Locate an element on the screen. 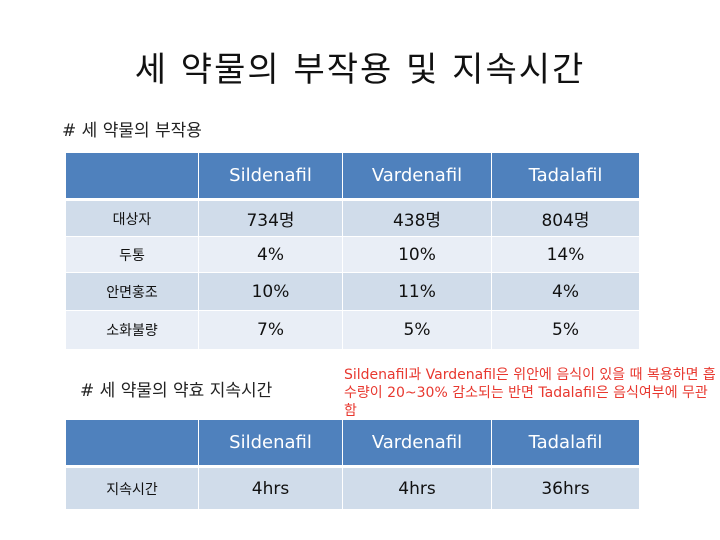 The height and width of the screenshot is (540, 720). duration-heading: # 세 약물의 약효 지속시간 is located at coordinates (176, 391).